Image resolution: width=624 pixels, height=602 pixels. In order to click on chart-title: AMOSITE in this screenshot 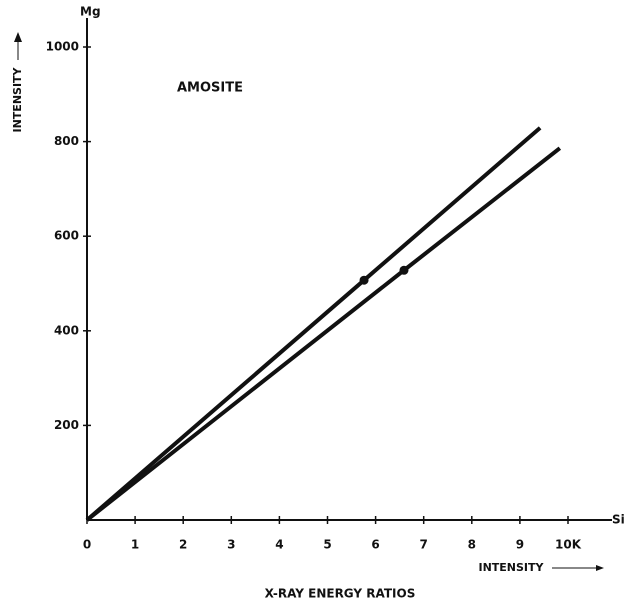, I will do `click(210, 88)`.